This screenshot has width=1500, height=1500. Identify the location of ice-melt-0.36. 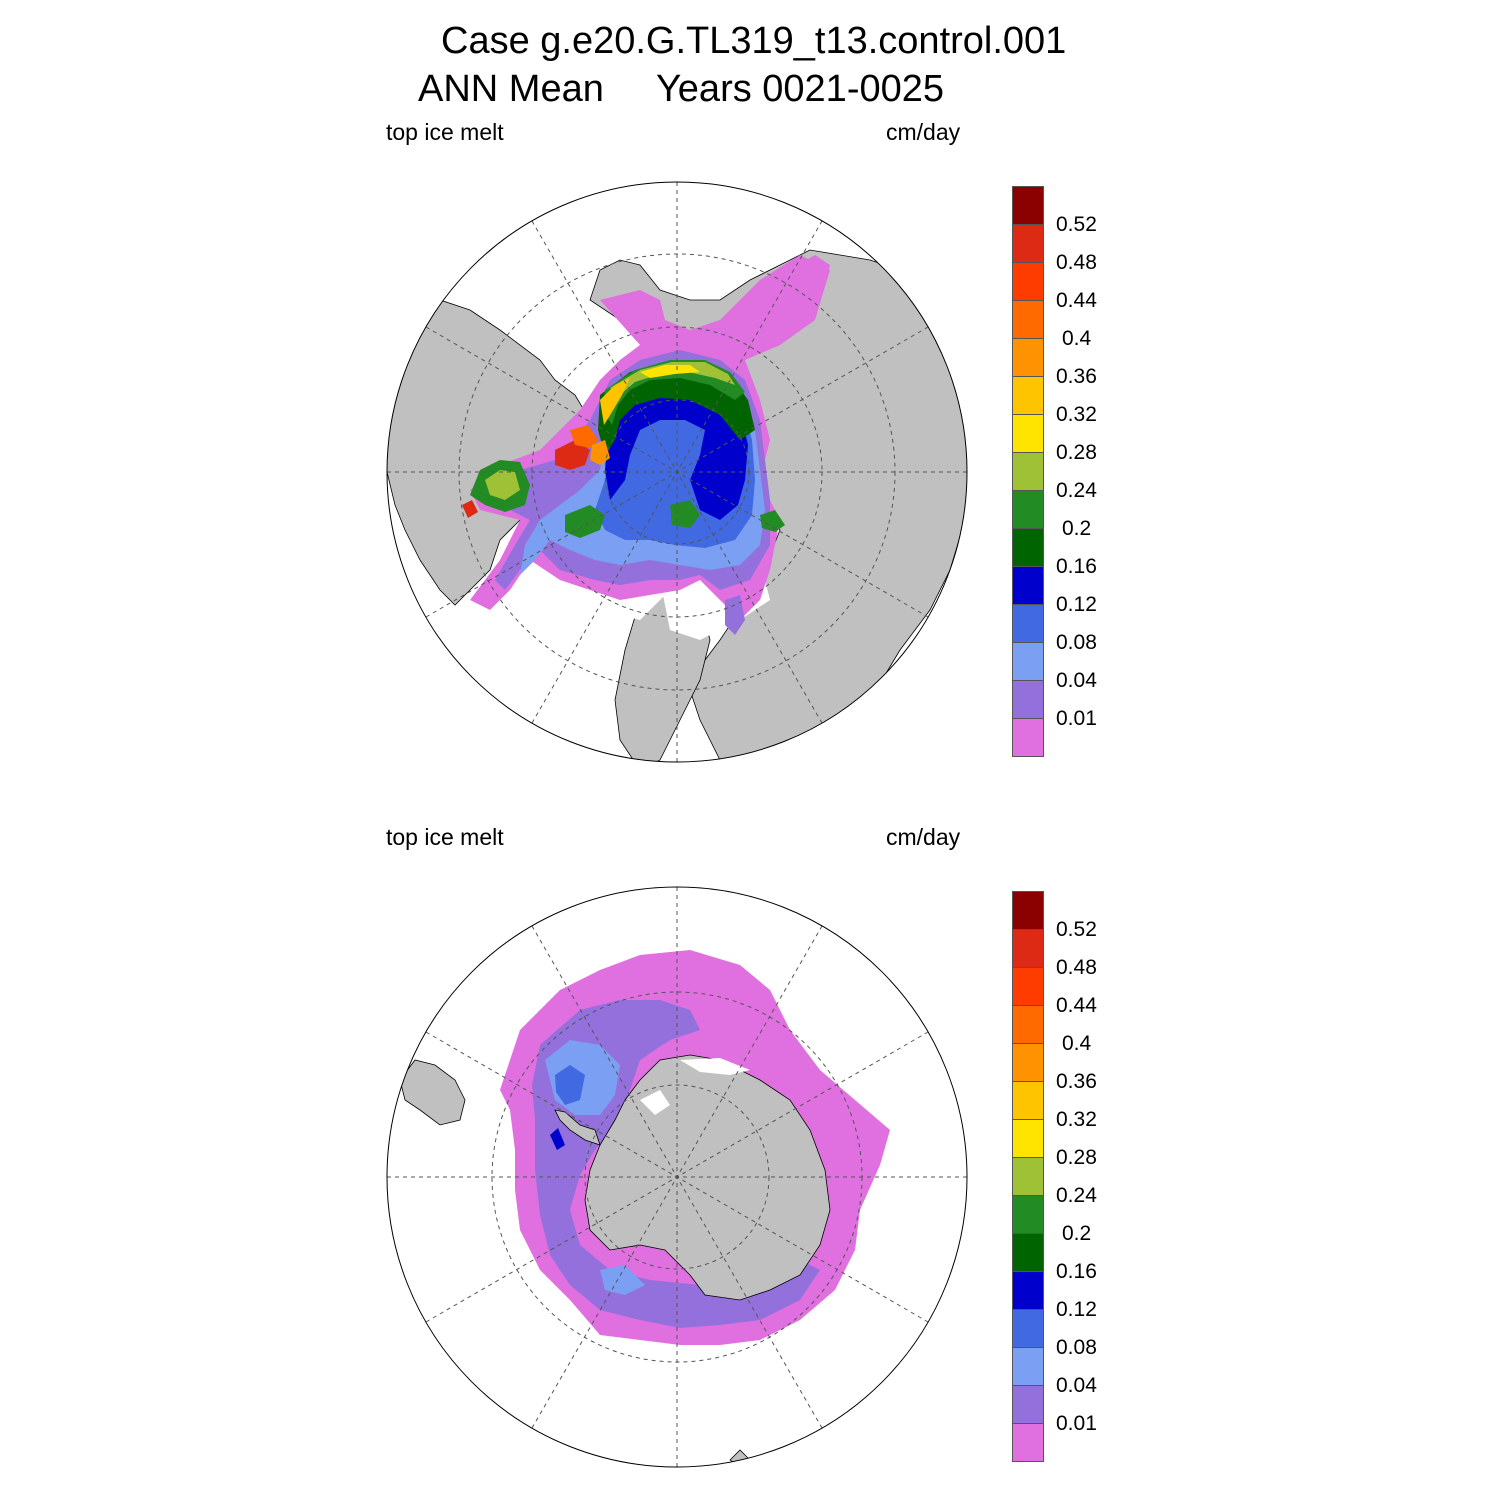
(670, 371).